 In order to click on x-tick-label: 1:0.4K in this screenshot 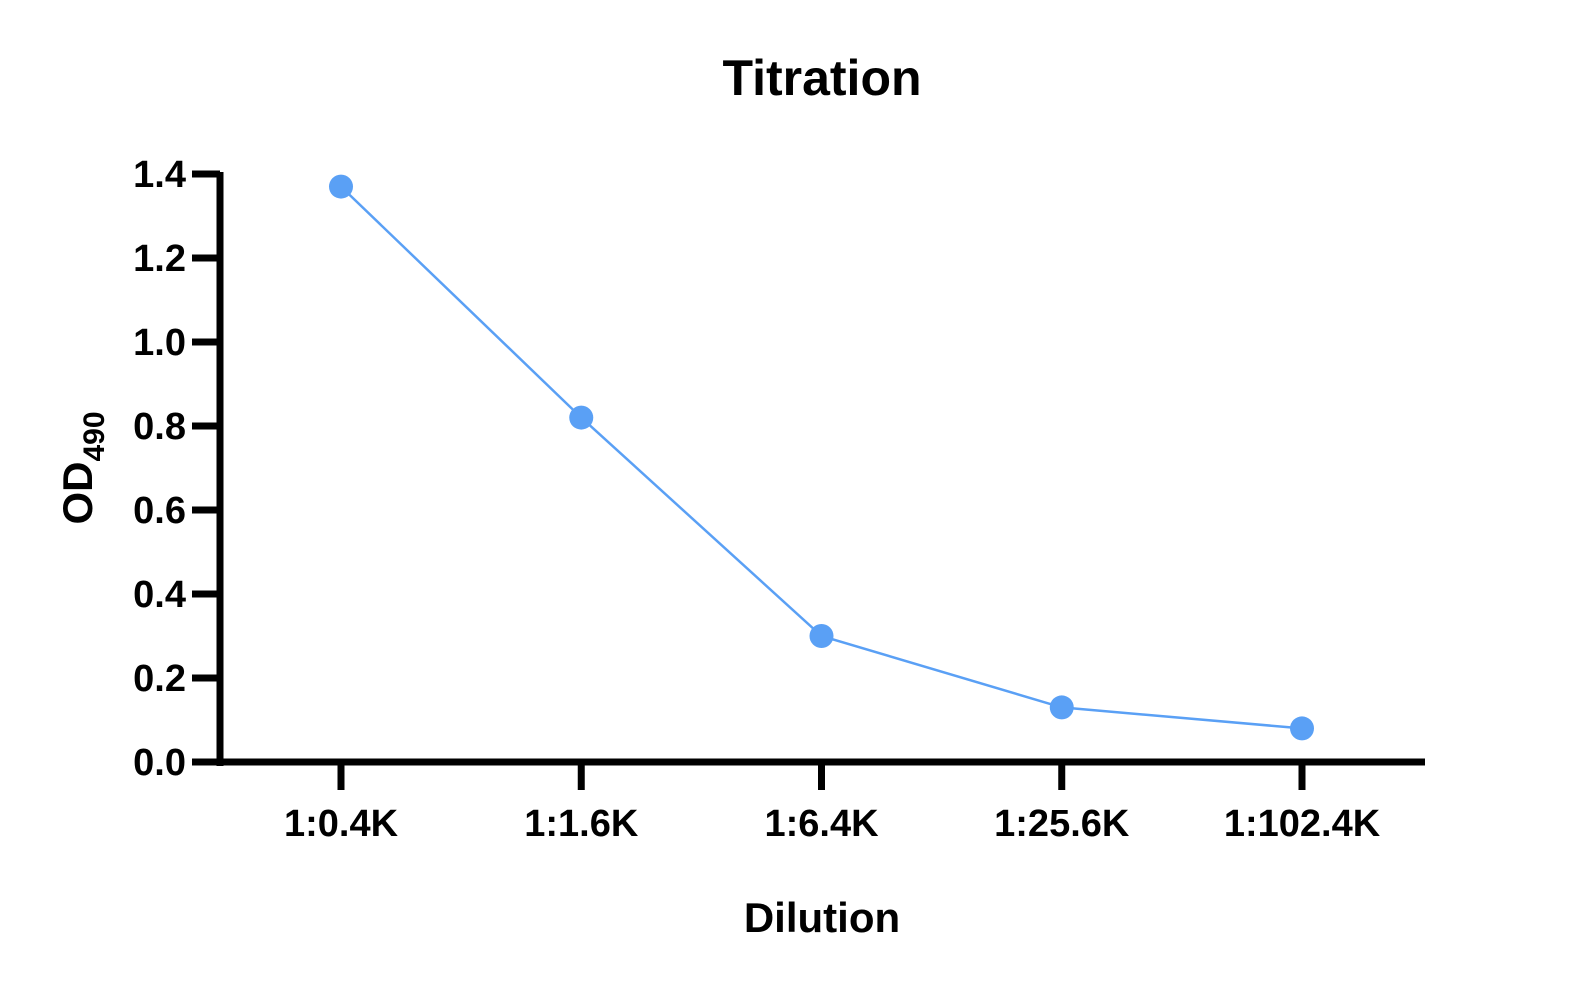, I will do `click(341, 824)`.